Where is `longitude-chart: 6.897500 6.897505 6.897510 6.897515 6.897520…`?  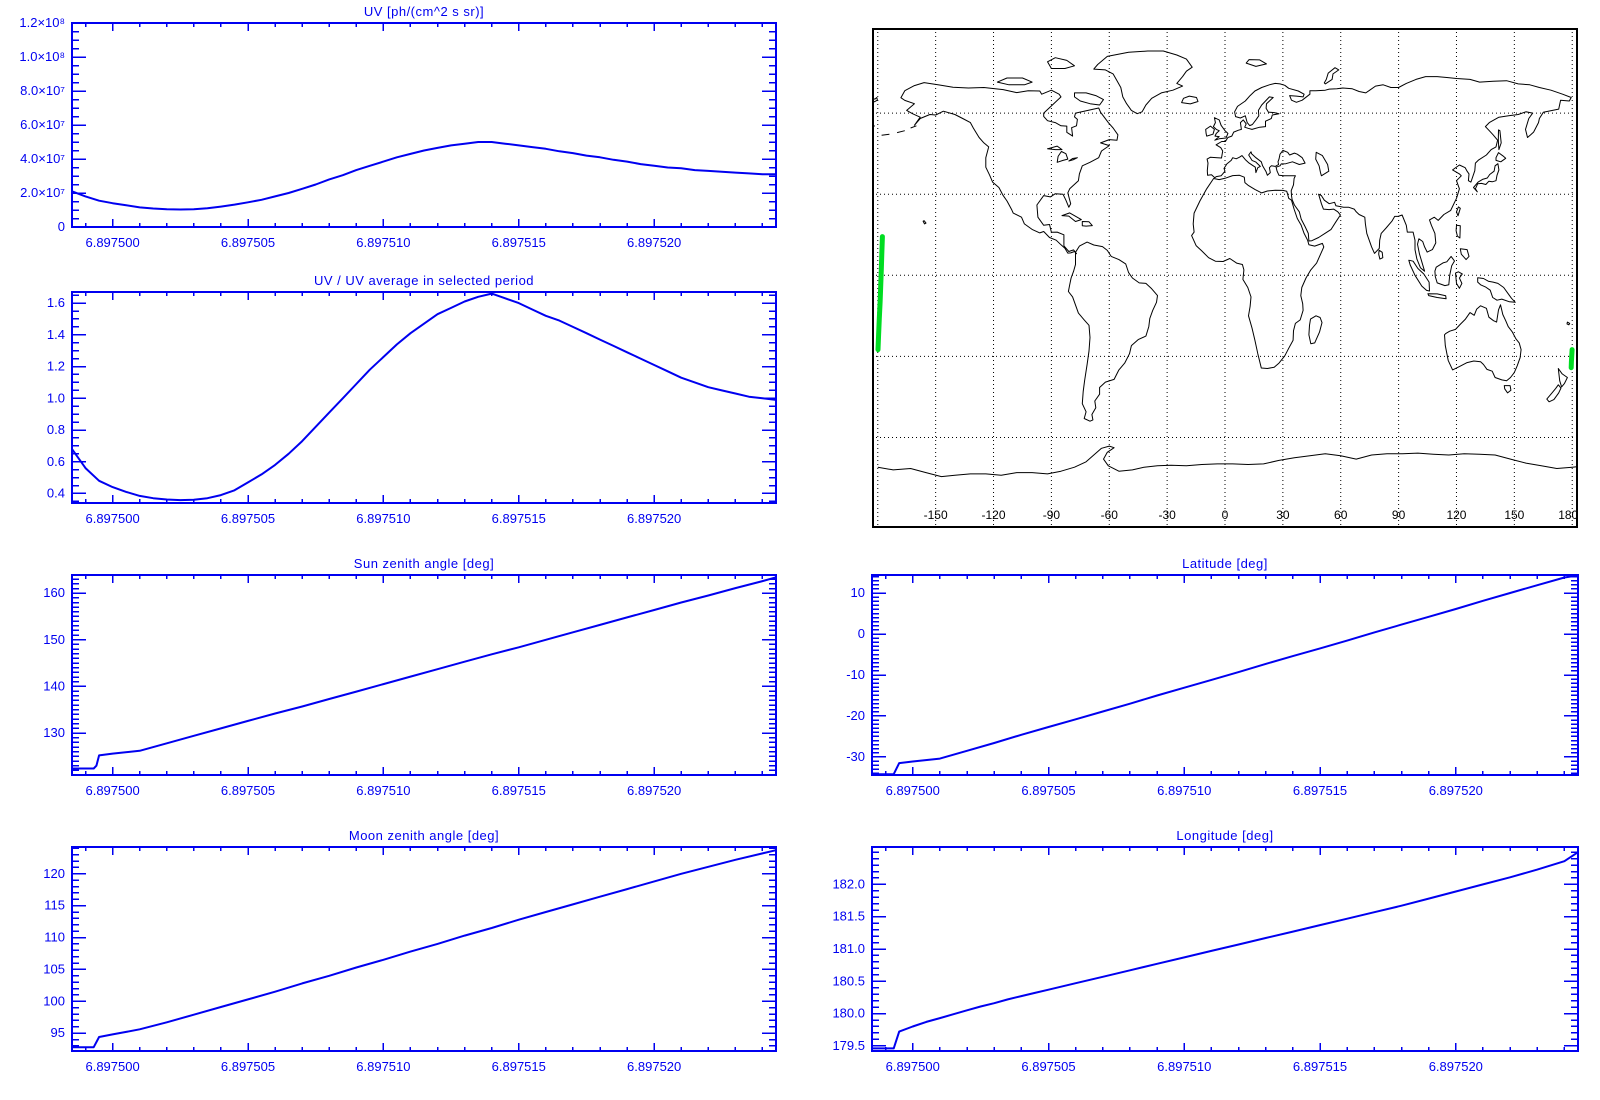
longitude-chart: 6.897500 6.897505 6.897510 6.897515 6.897520… is located at coordinates (1205, 960).